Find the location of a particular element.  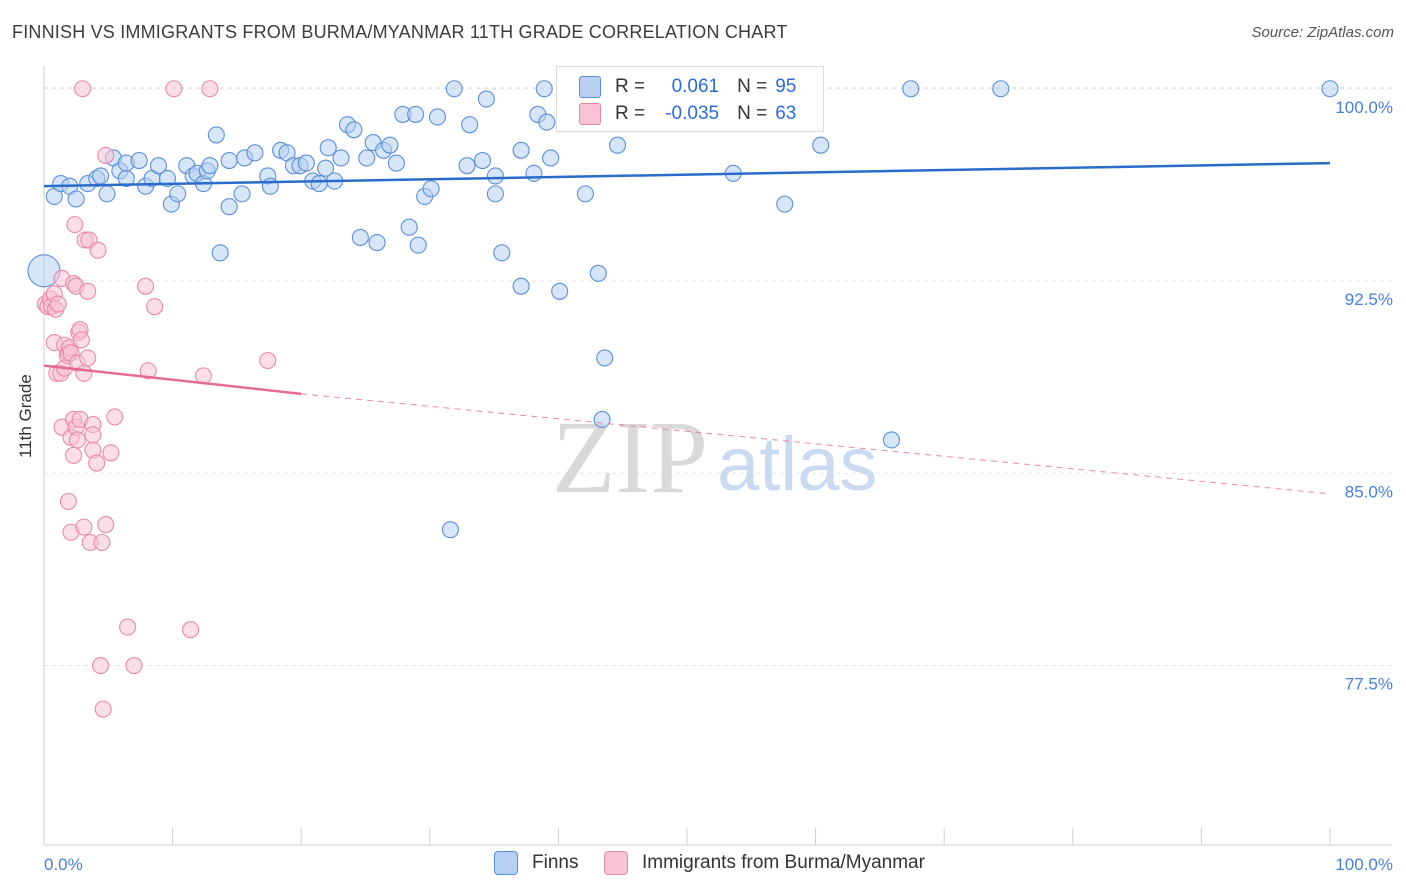

burma-n-label: N = is located at coordinates (752, 113).